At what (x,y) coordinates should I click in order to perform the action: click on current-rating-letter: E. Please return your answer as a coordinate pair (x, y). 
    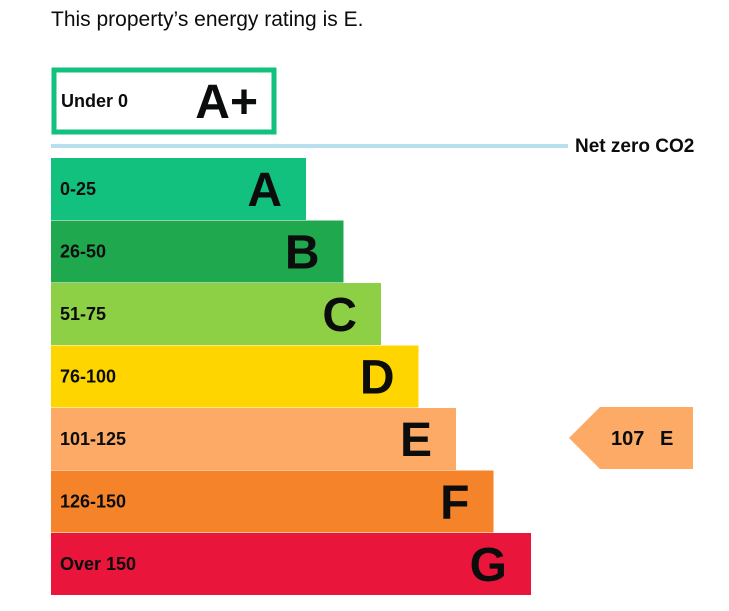
    Looking at the image, I should click on (666, 439).